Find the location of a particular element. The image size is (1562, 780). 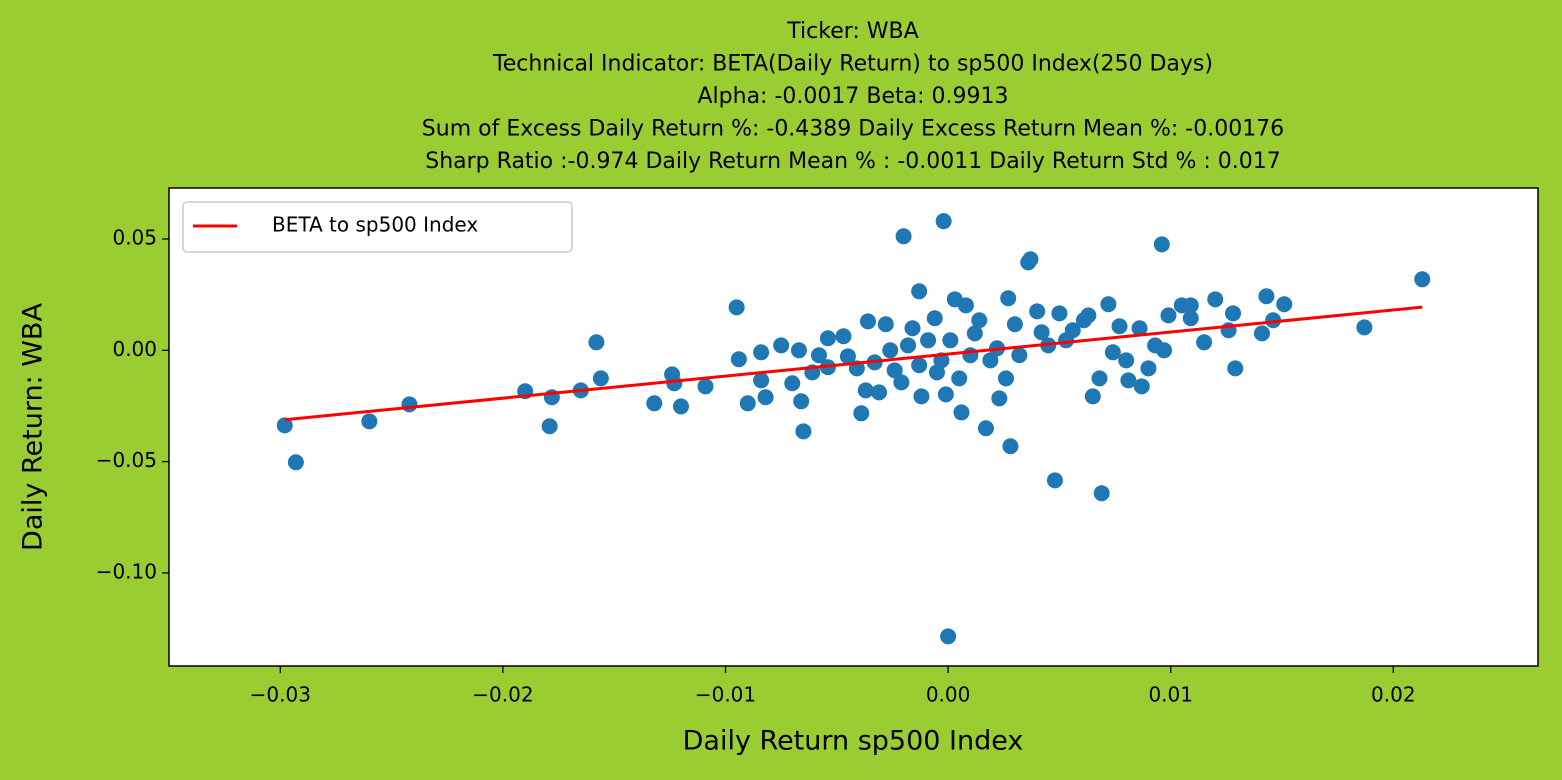

y-tick-label: 0.00 is located at coordinates (134, 349).